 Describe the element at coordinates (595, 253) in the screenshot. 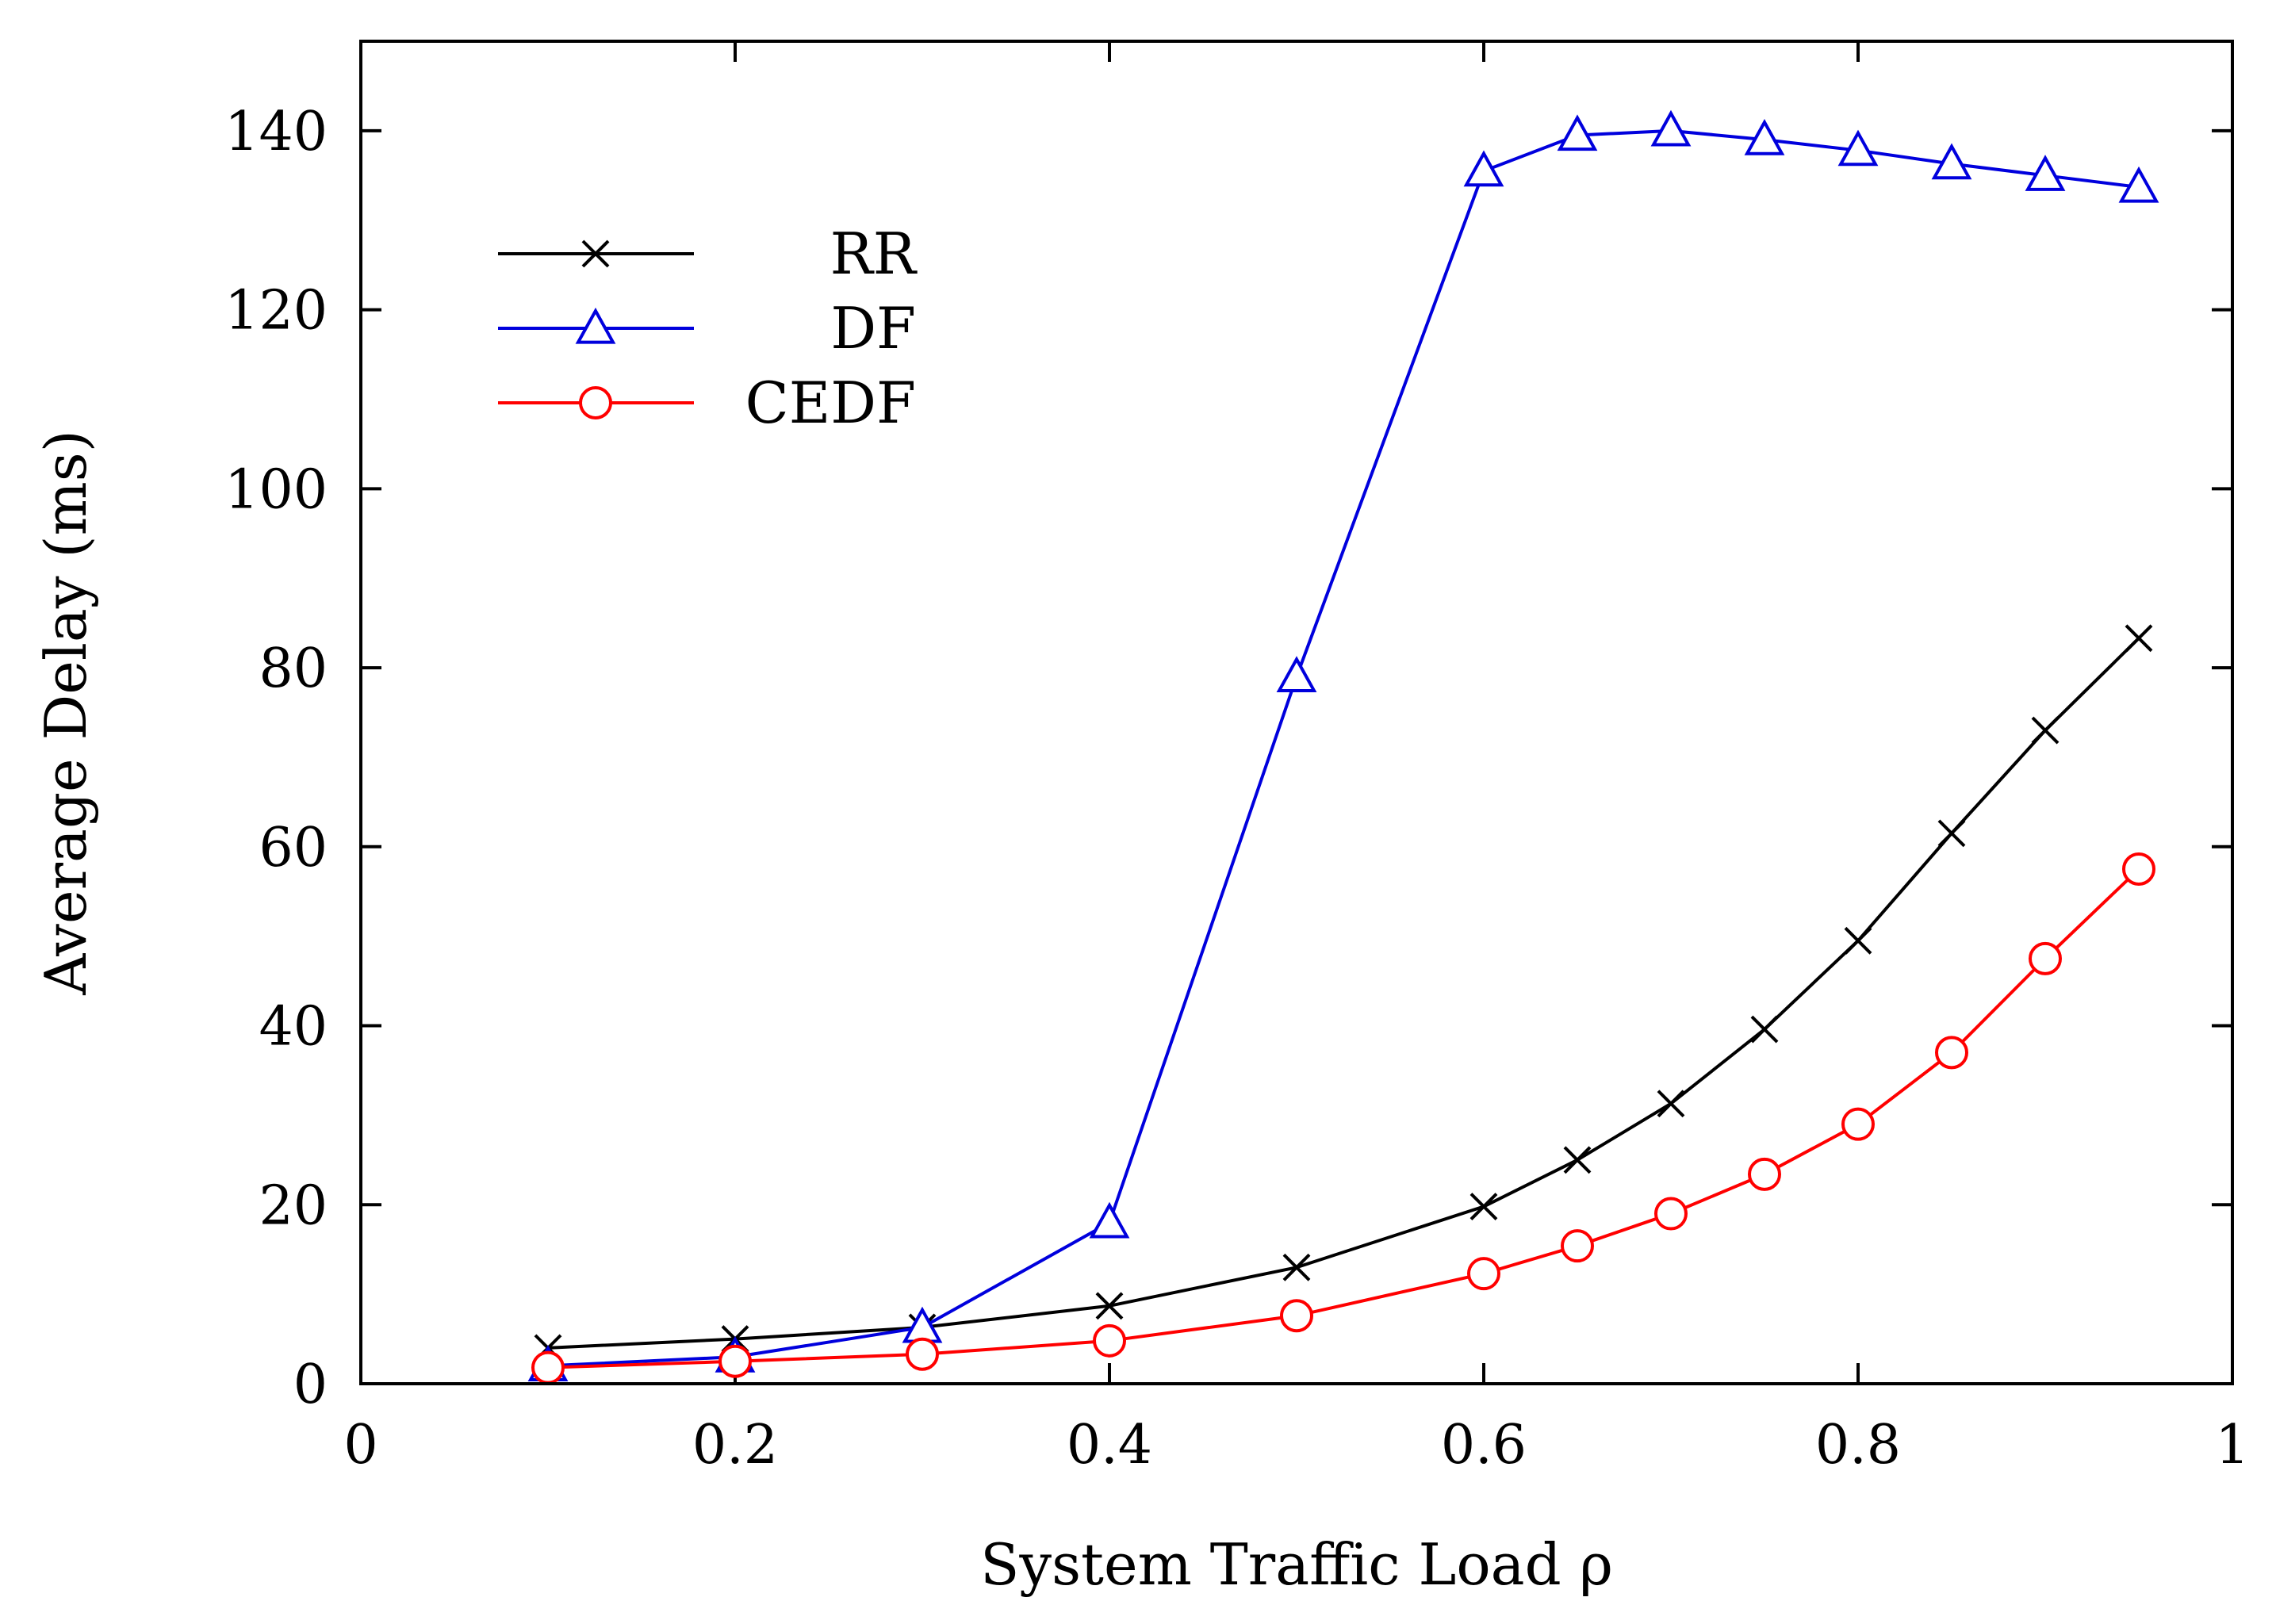

I see `legend-marker-rr` at that location.